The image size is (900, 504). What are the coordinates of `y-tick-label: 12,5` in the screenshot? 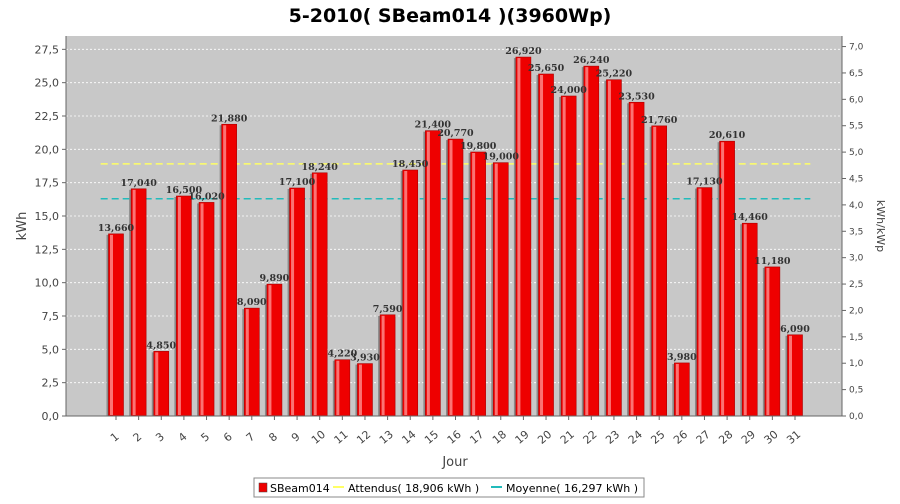 It's located at (47, 249).